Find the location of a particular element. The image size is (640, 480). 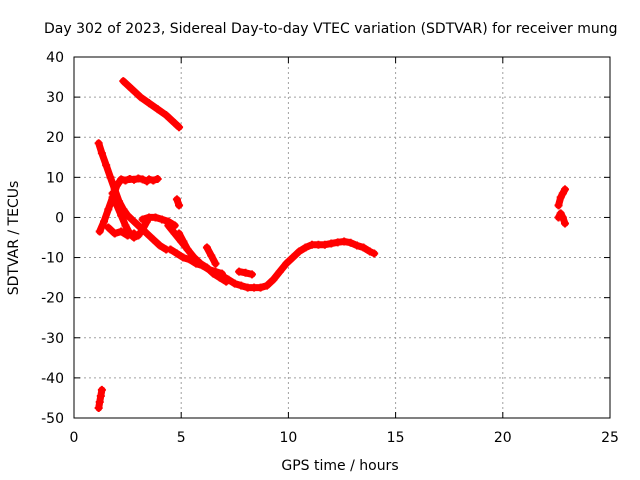

y-tick-label: 40 is located at coordinates (55, 58).